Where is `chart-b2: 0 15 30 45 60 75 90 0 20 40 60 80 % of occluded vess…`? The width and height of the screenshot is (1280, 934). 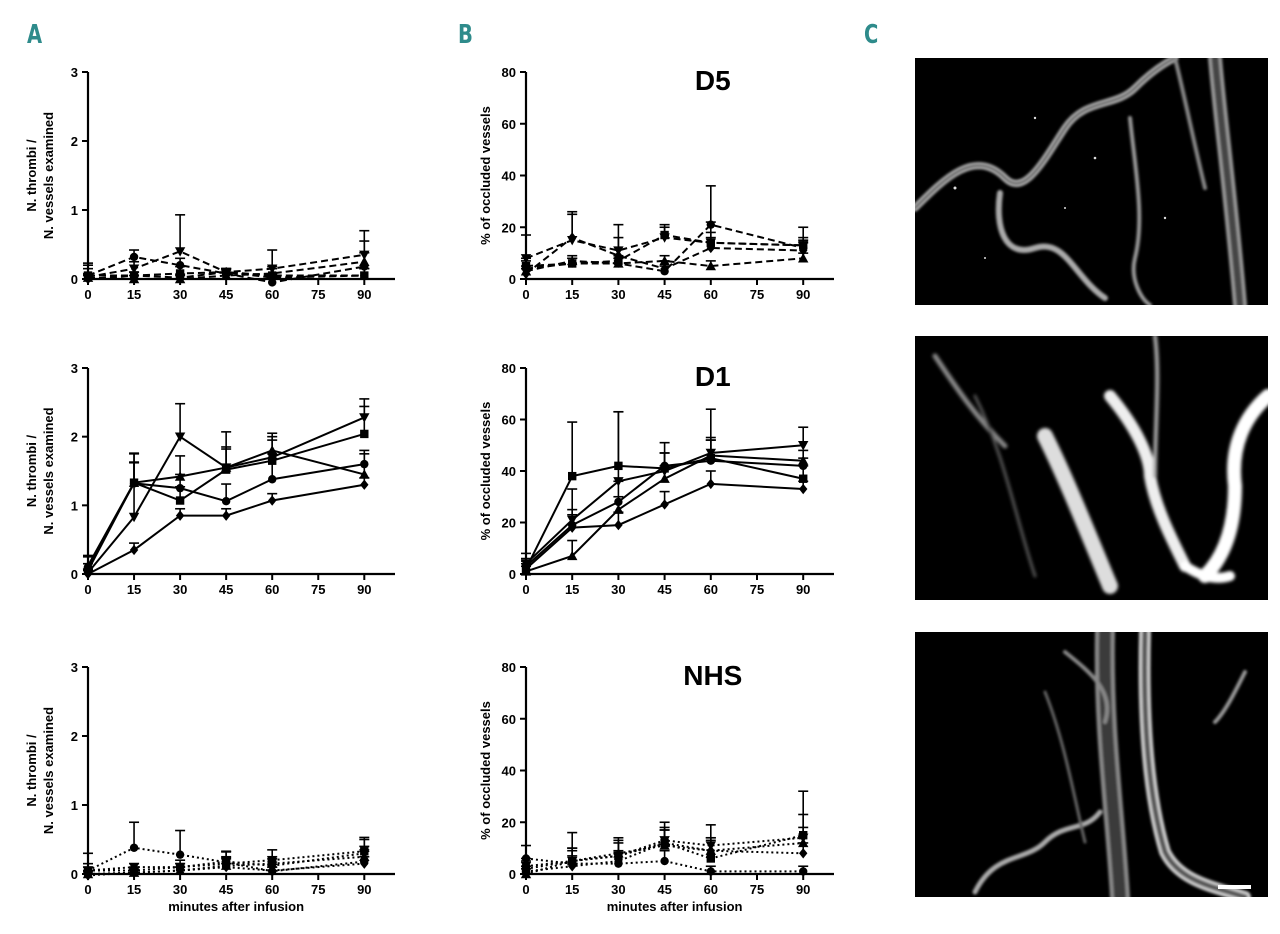 chart-b2: 0 15 30 45 60 75 90 0 20 40 60 80 % of occluded vess… is located at coordinates (656, 479).